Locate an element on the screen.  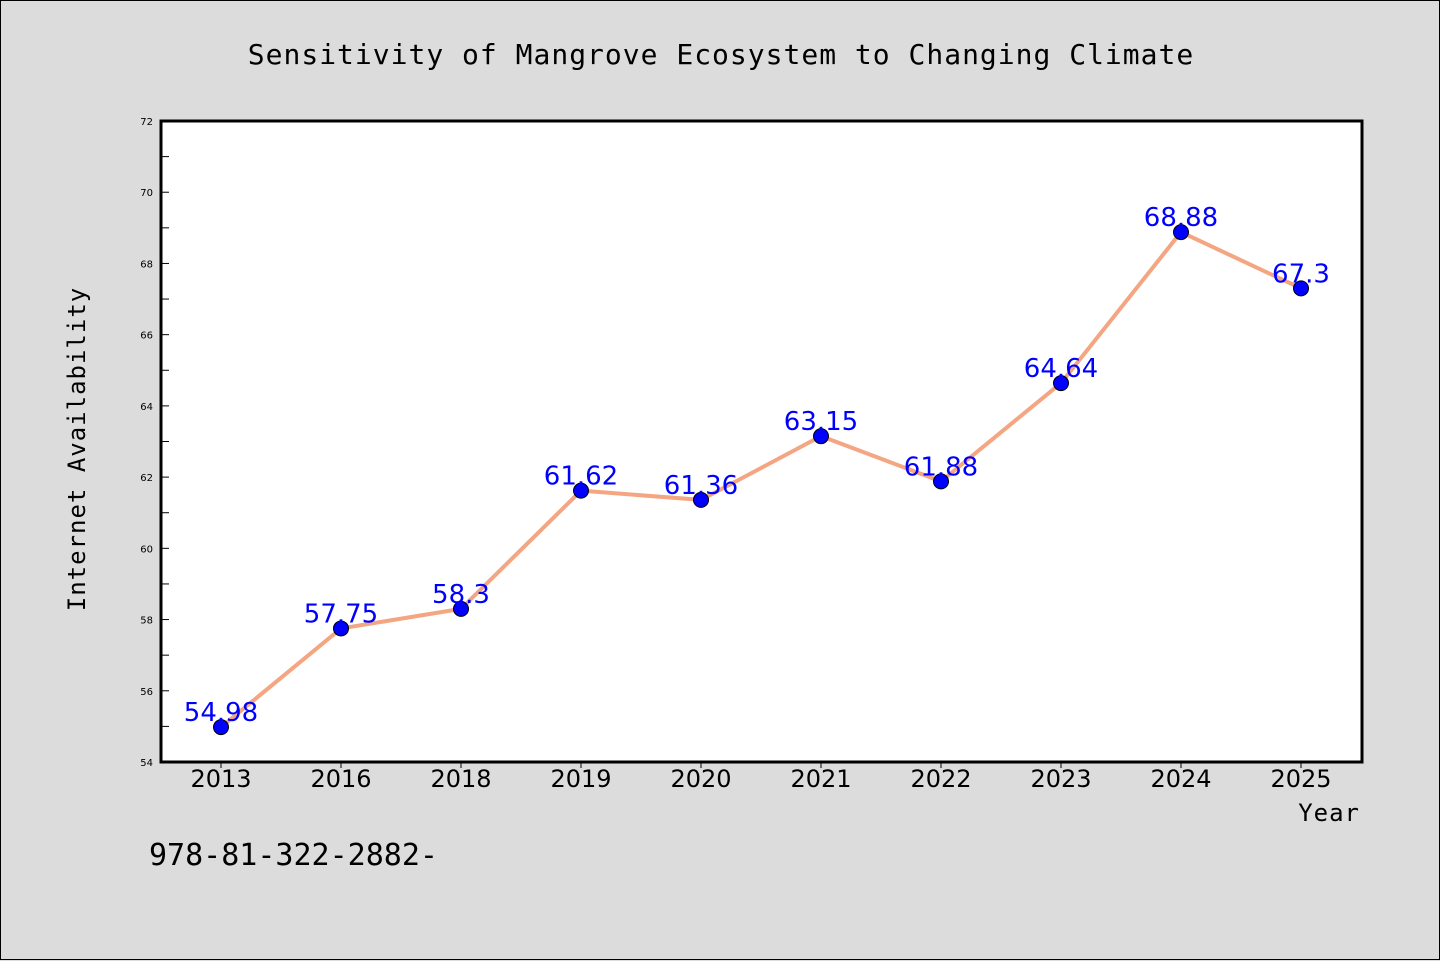
data-label: 61.88 is located at coordinates (941, 467).